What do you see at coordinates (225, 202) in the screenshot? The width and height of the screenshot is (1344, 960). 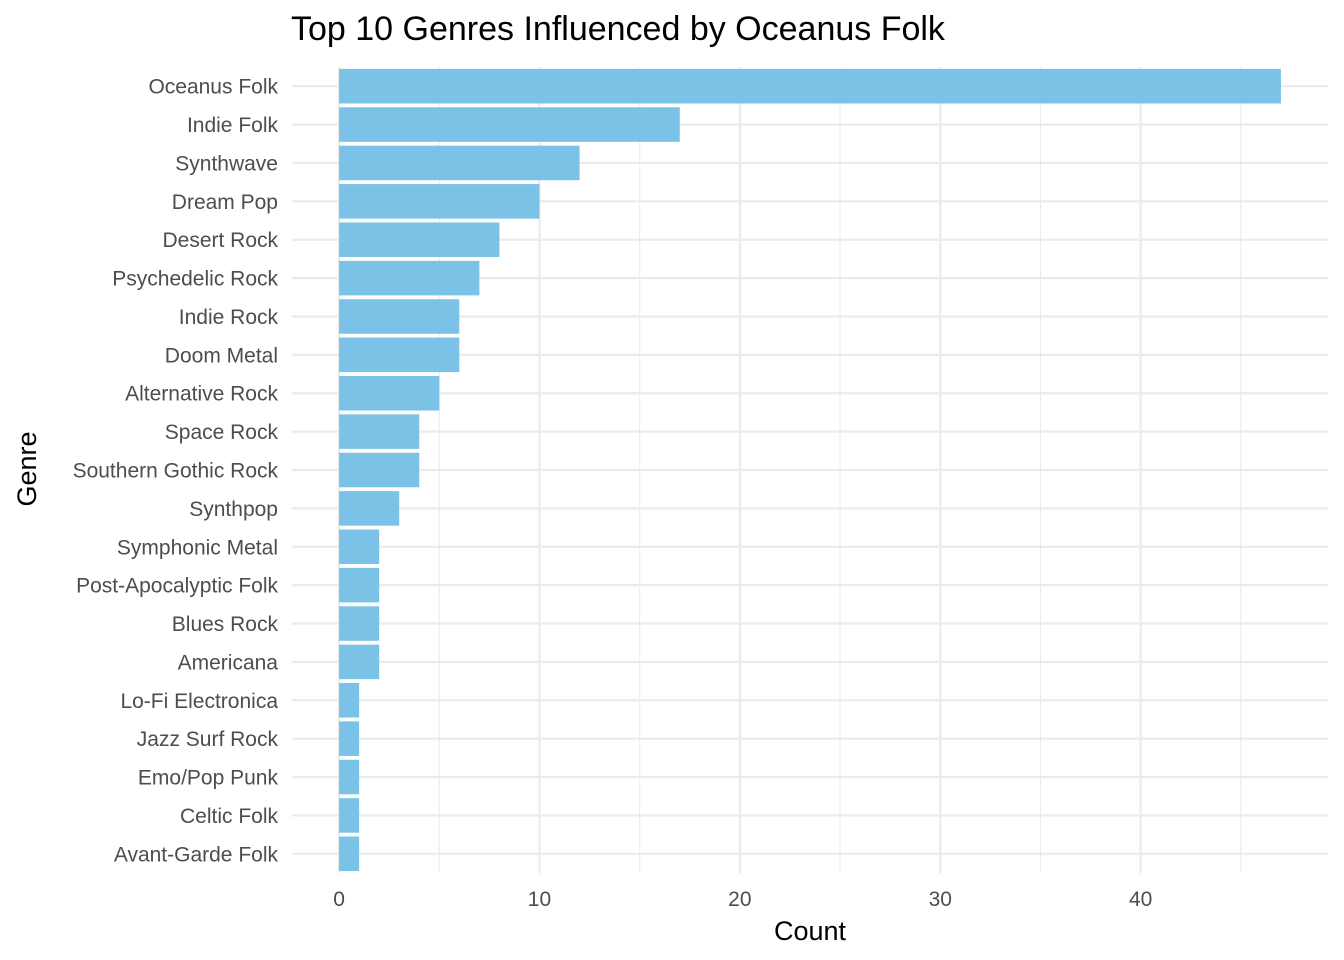 I see `y-tick-label-3: Dream Pop` at bounding box center [225, 202].